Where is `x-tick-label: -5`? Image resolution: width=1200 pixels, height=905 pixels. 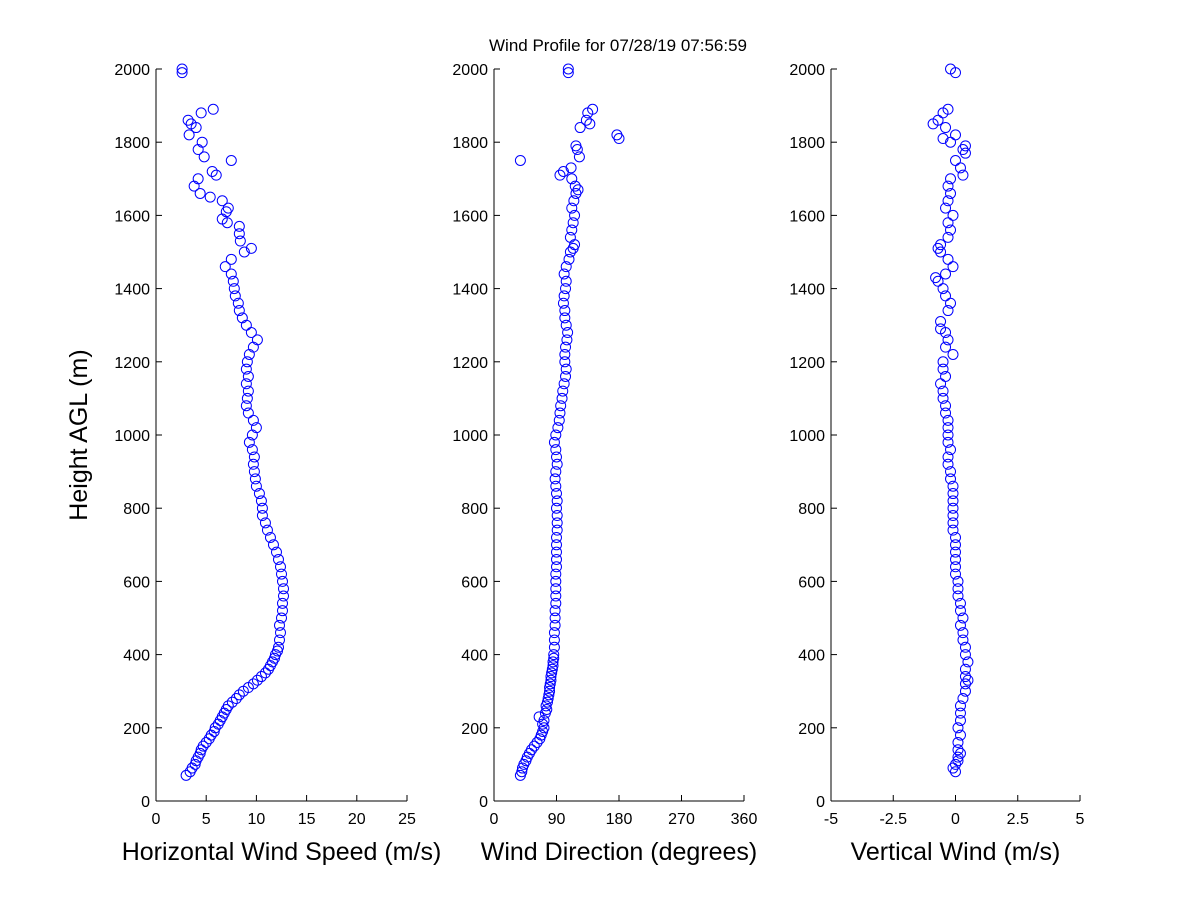
x-tick-label: -5 is located at coordinates (831, 819).